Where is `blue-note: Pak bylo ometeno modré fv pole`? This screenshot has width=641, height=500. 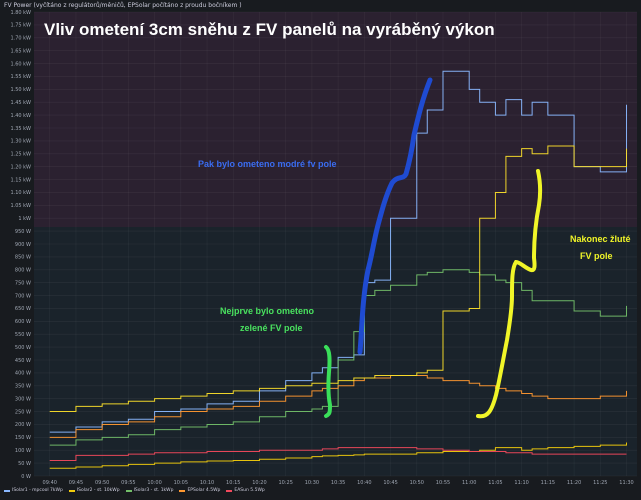 blue-note: Pak bylo ometeno modré fv pole is located at coordinates (267, 164).